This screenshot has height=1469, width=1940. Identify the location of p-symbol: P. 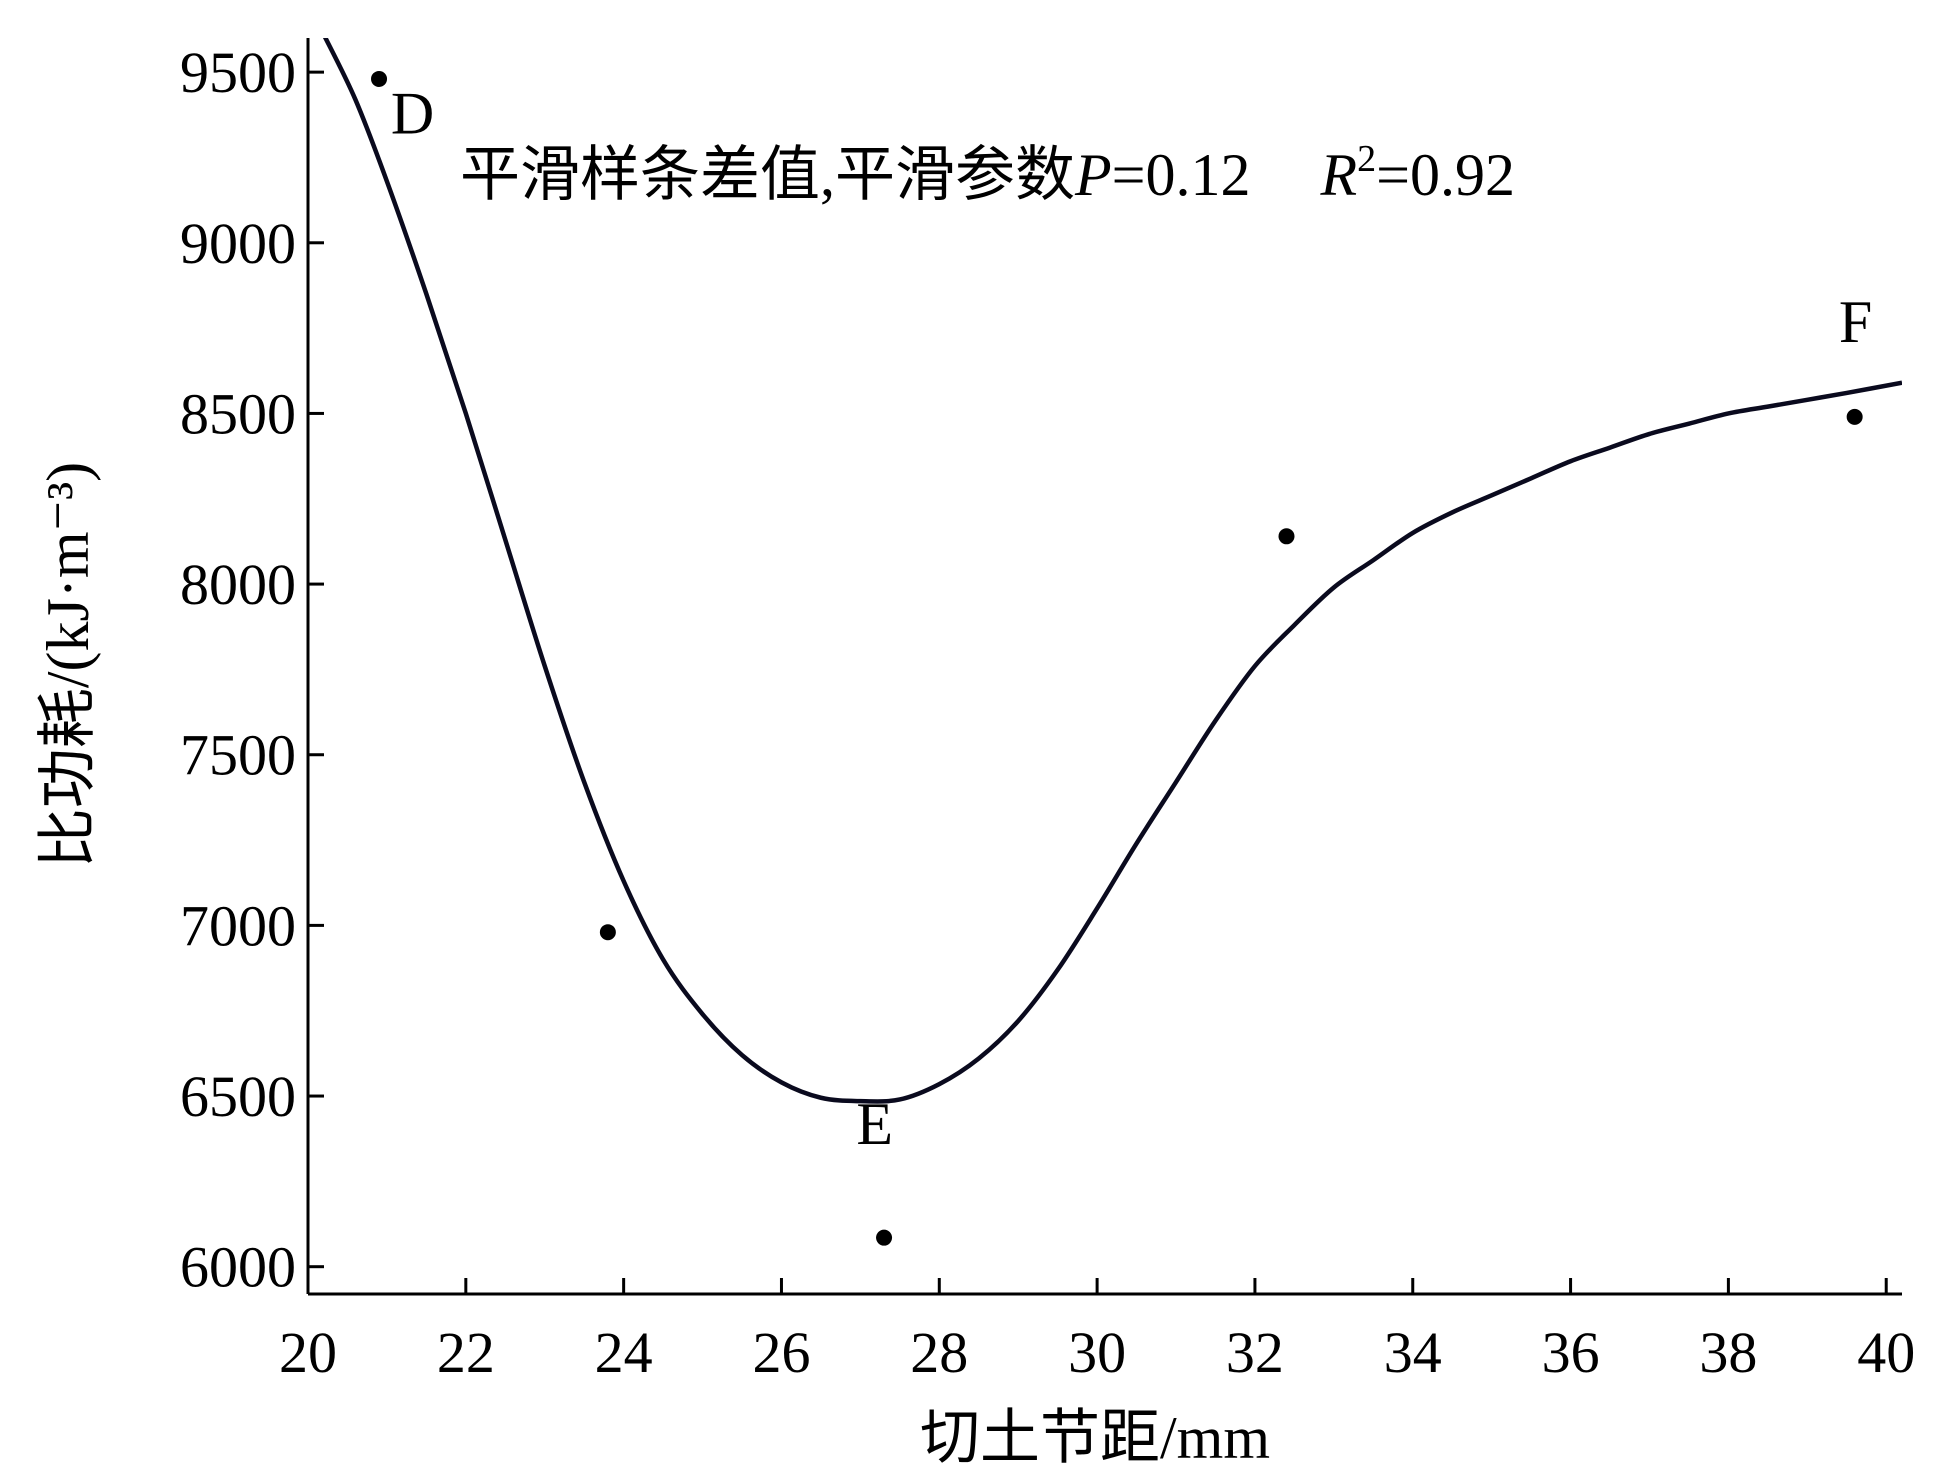
(1093, 175).